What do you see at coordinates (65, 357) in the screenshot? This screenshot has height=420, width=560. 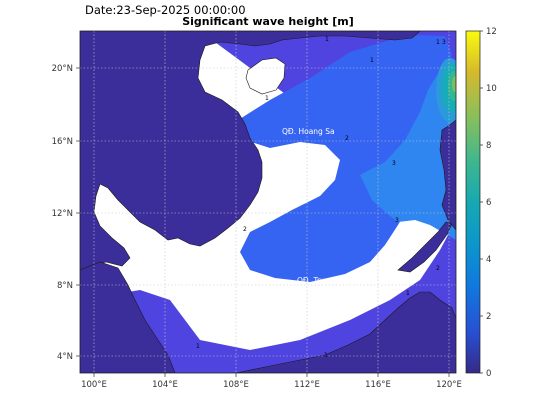 I see `lat-tick-label: 4°N` at bounding box center [65, 357].